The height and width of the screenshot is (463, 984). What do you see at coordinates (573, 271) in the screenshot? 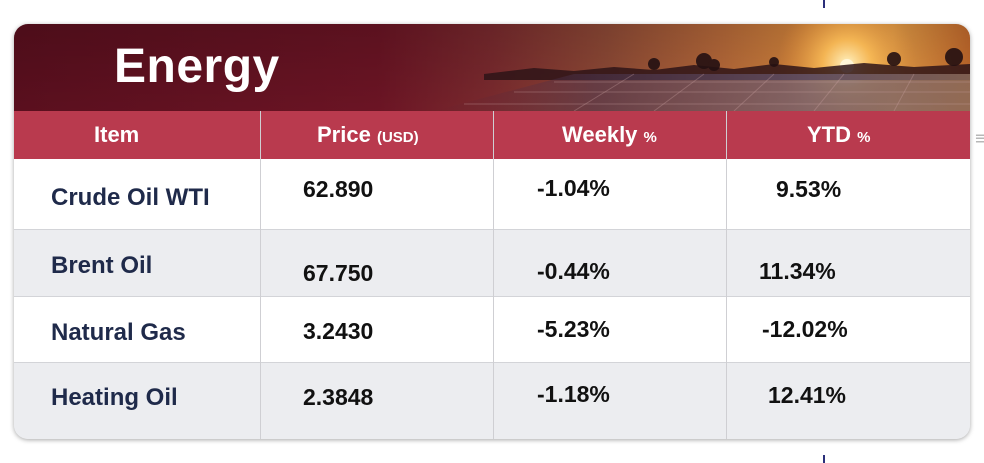
I see `row-weekly: -0.44%` at bounding box center [573, 271].